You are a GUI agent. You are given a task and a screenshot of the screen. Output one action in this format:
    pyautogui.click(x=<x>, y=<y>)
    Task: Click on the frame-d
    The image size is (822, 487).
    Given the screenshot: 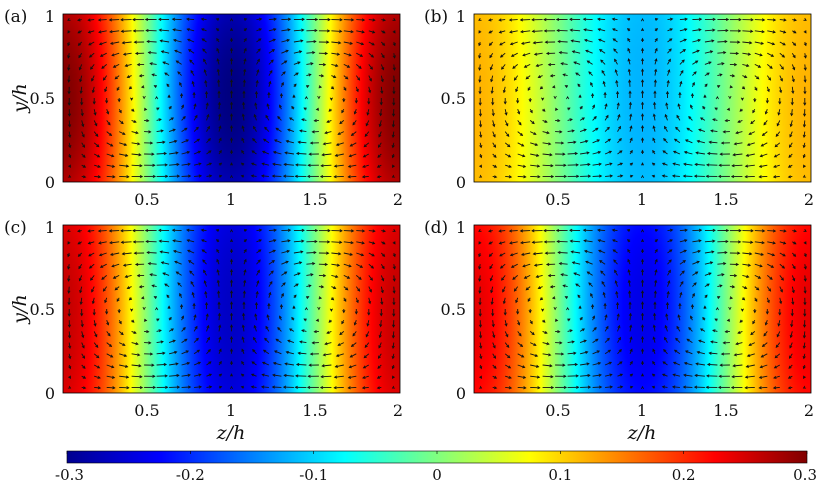 What is the action you would take?
    pyautogui.click(x=642, y=309)
    